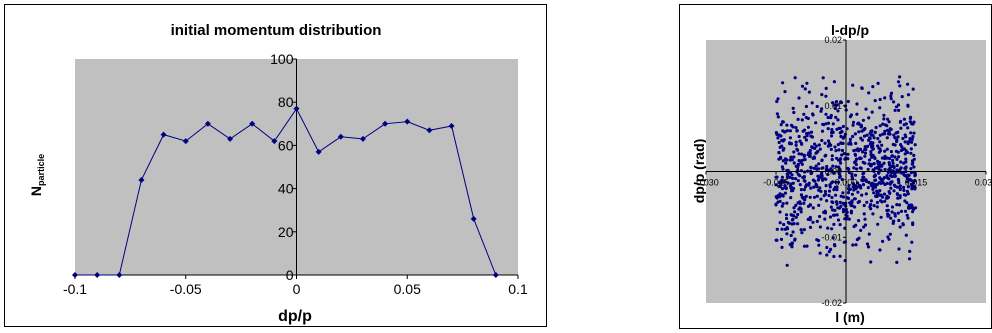 The image size is (992, 333). I want to click on y-tick-label: 20, so click(286, 232).